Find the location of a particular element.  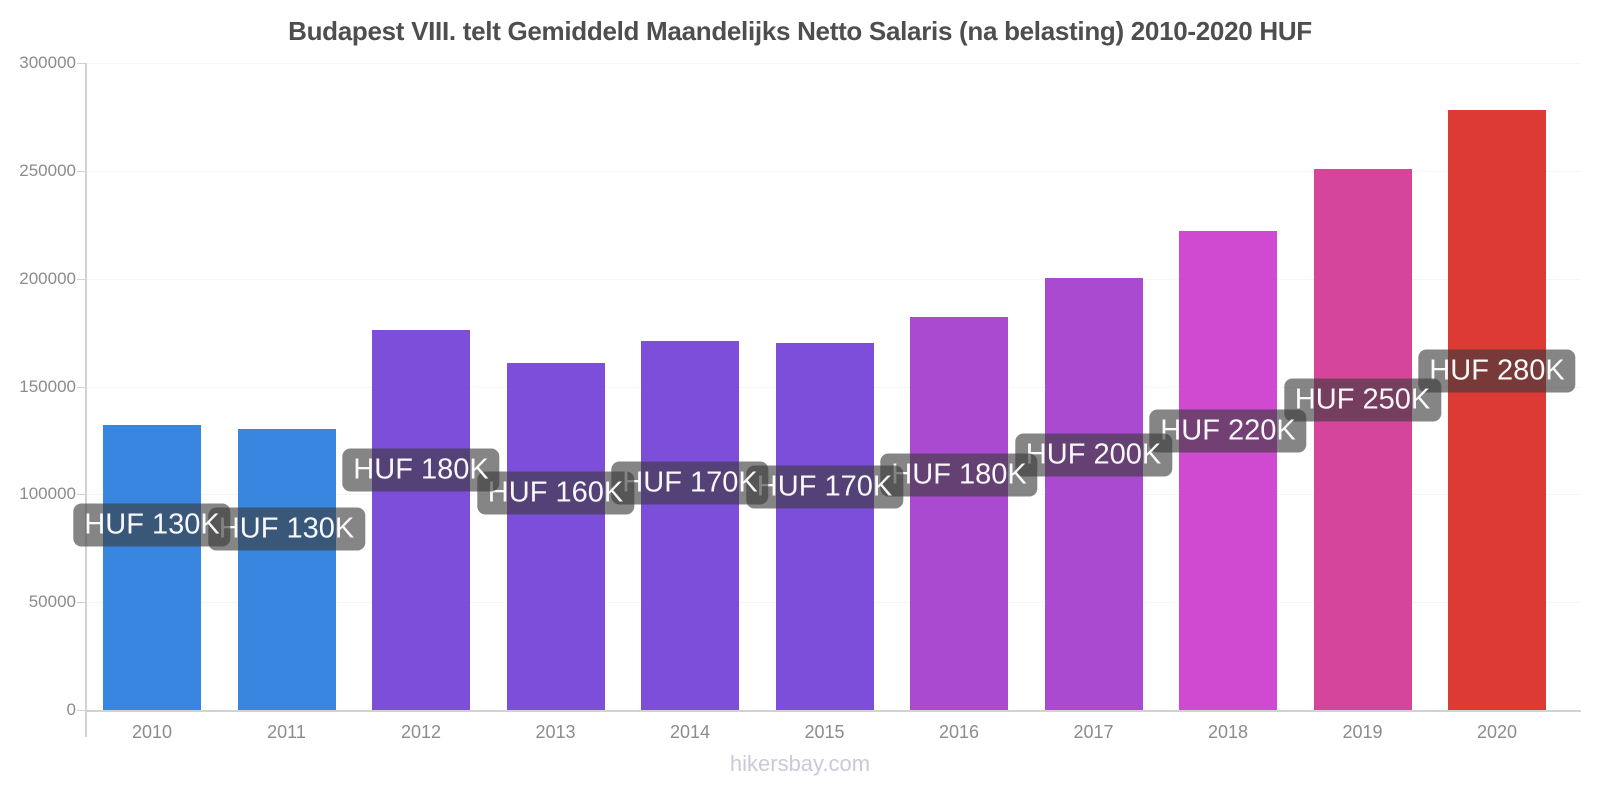

bar-2016 is located at coordinates (959, 513).